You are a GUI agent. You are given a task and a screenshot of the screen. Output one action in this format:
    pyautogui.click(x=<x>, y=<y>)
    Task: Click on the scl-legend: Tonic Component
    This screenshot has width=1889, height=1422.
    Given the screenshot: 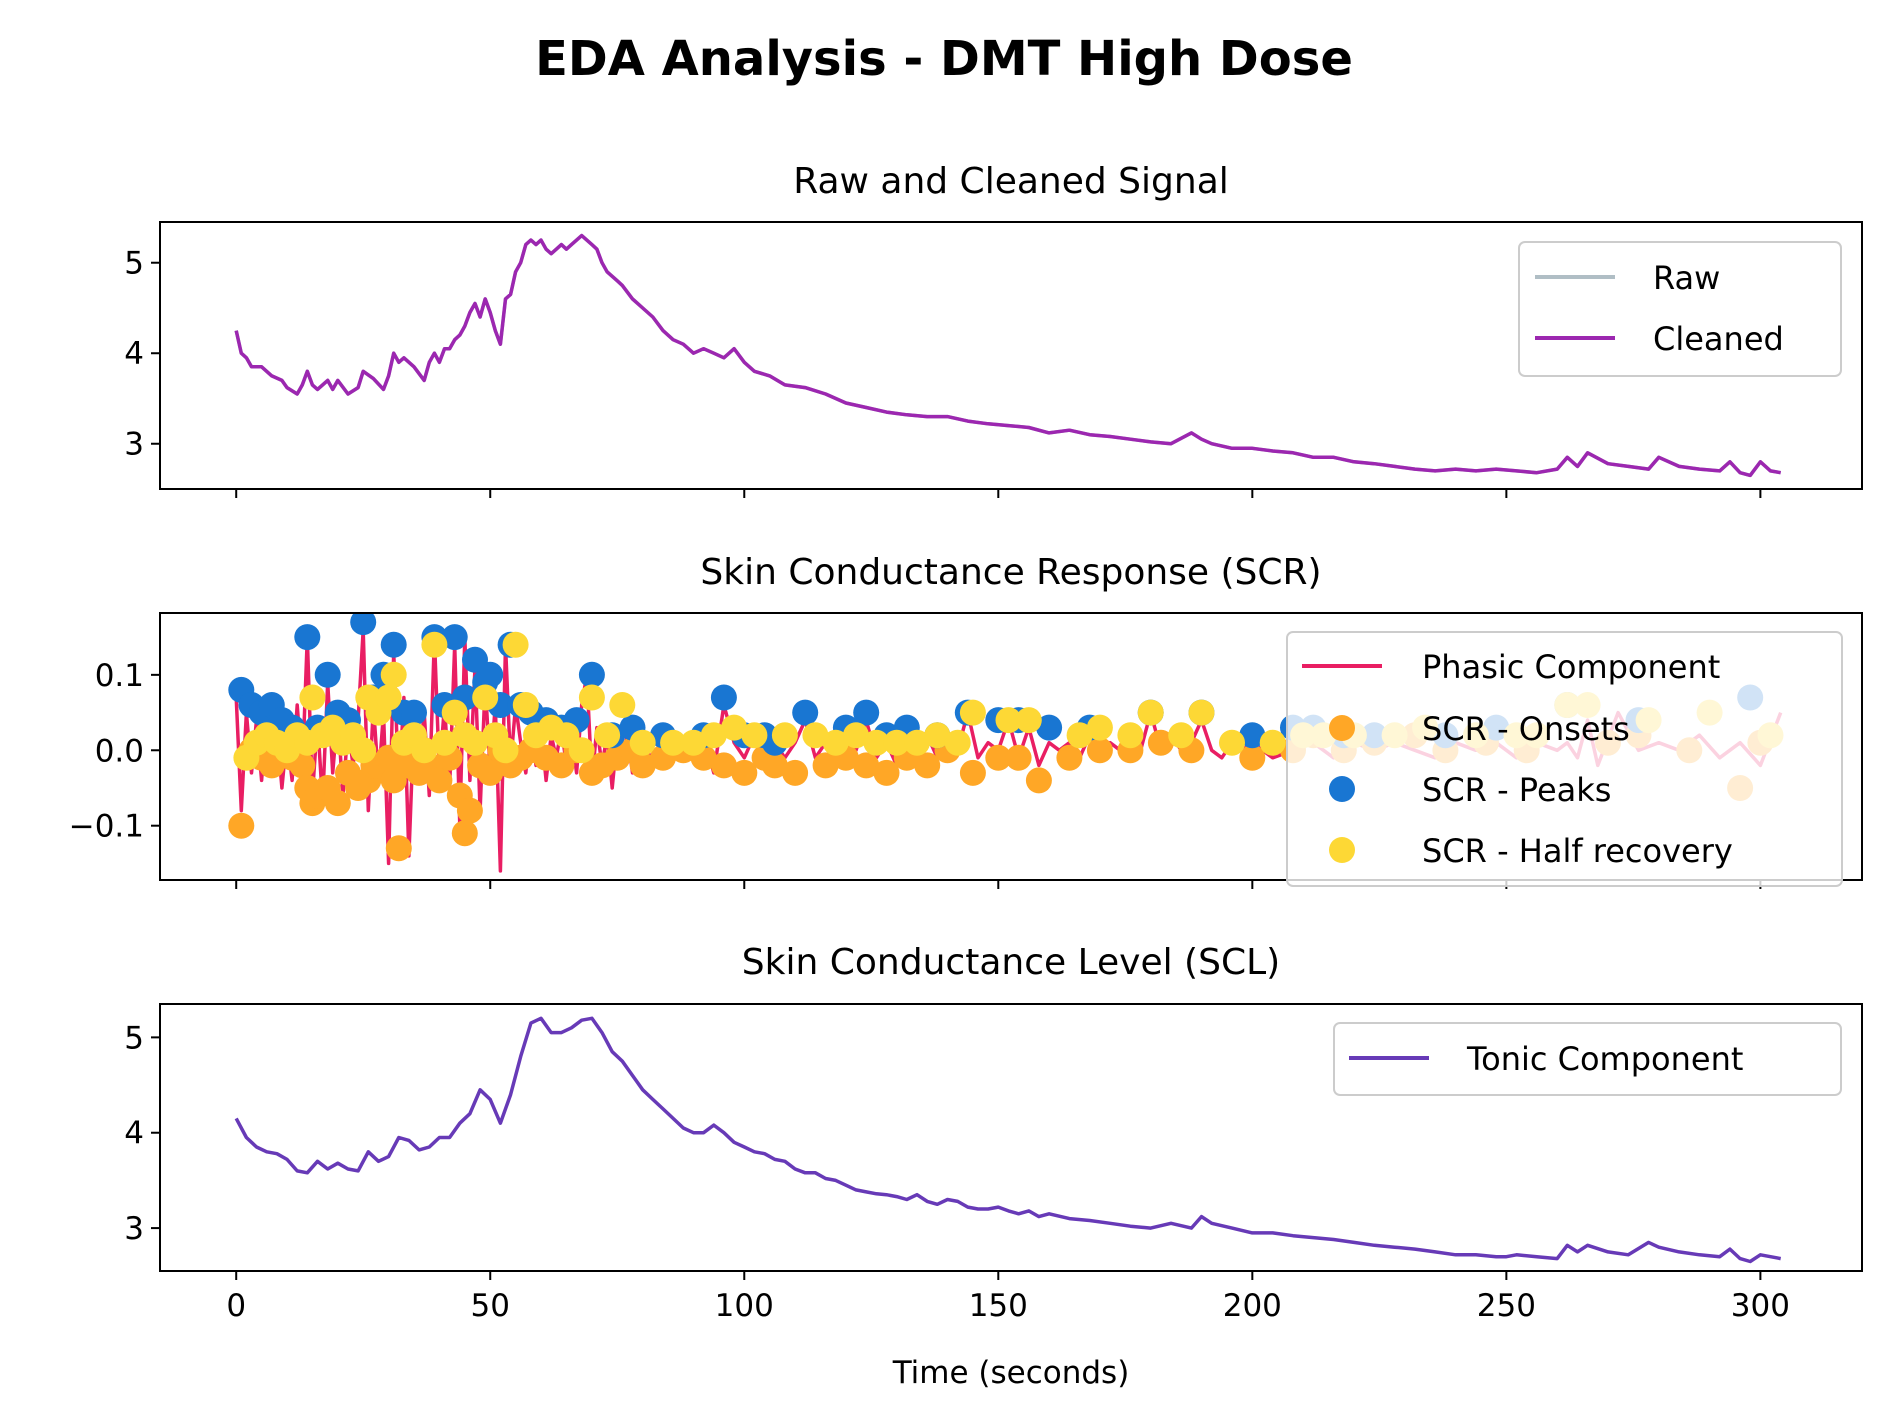 What is the action you would take?
    pyautogui.click(x=1587, y=1059)
    